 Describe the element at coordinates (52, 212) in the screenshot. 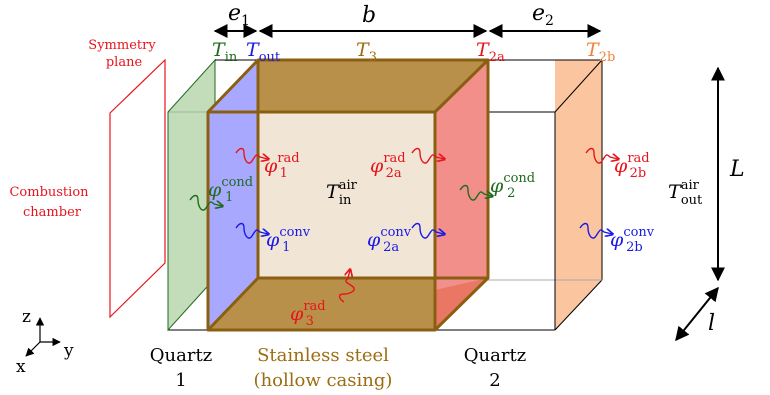

I see `combustion-chamber-label-line2: chamber` at that location.